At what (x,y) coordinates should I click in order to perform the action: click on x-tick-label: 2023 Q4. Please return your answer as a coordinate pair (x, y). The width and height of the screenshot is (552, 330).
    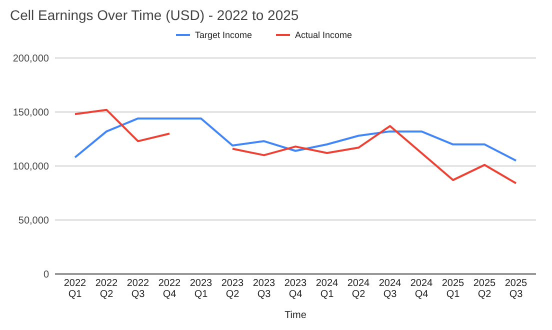
    Looking at the image, I should click on (296, 289).